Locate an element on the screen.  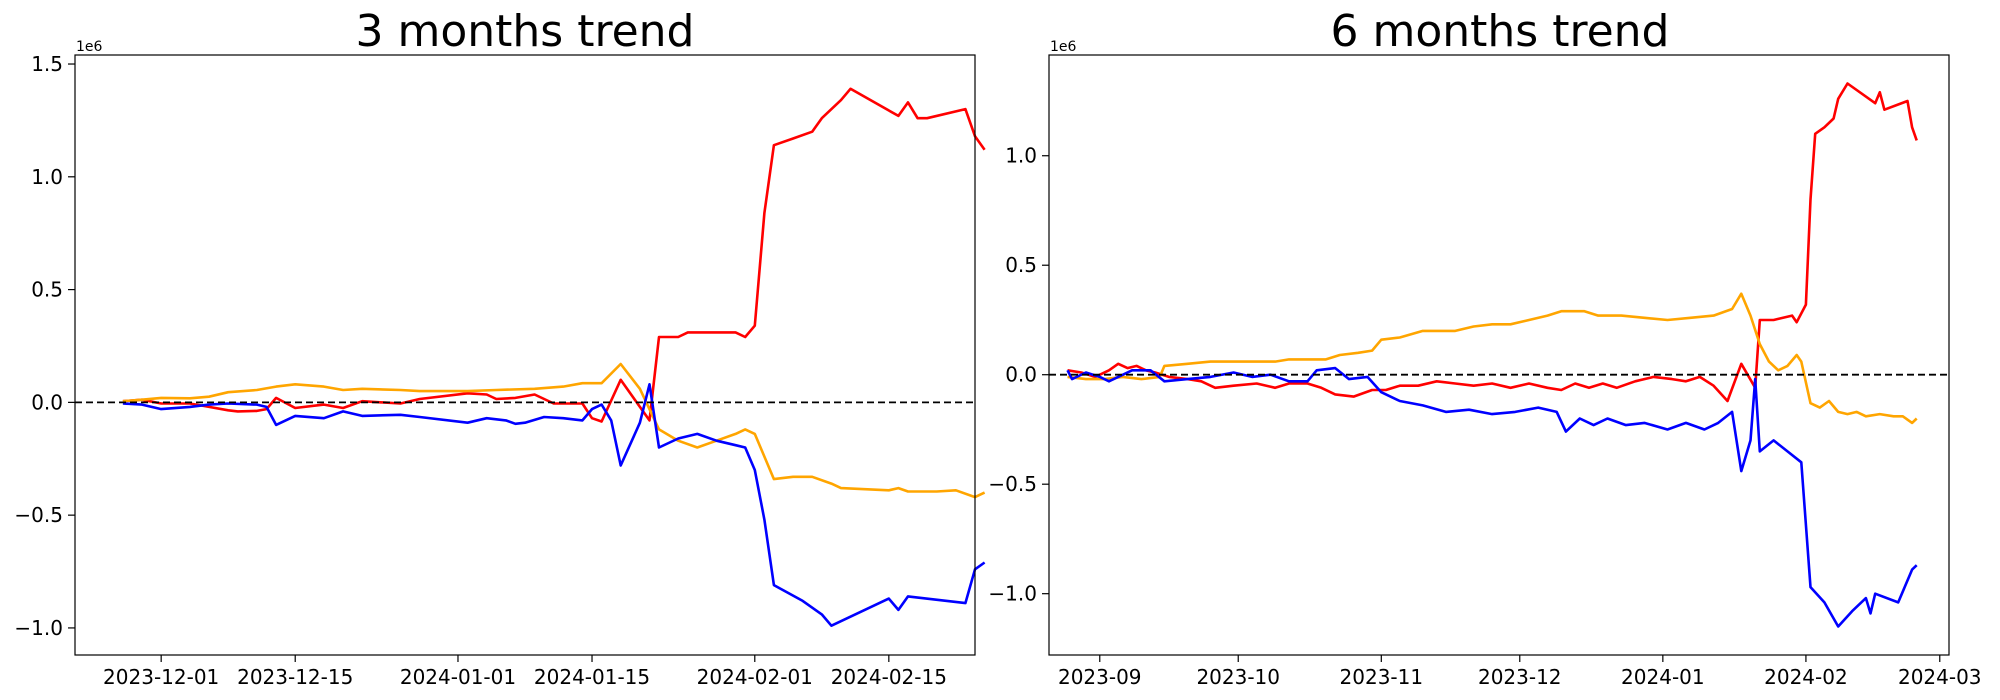
x-tick-label: 2024-02 is located at coordinates (1806, 677).